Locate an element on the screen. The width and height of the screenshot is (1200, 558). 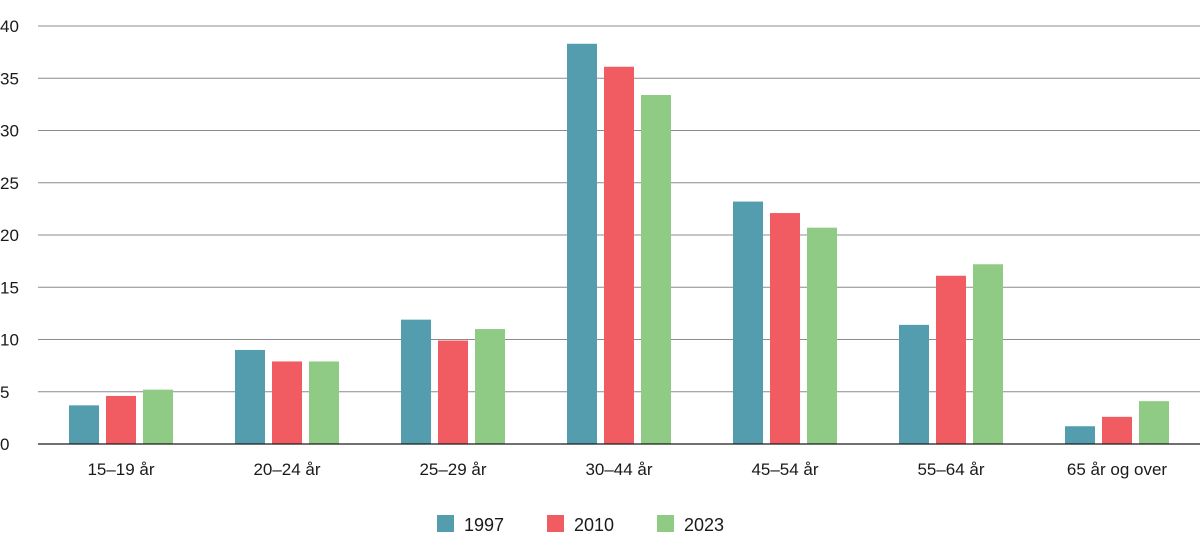
legend-label: 2010 is located at coordinates (594, 525).